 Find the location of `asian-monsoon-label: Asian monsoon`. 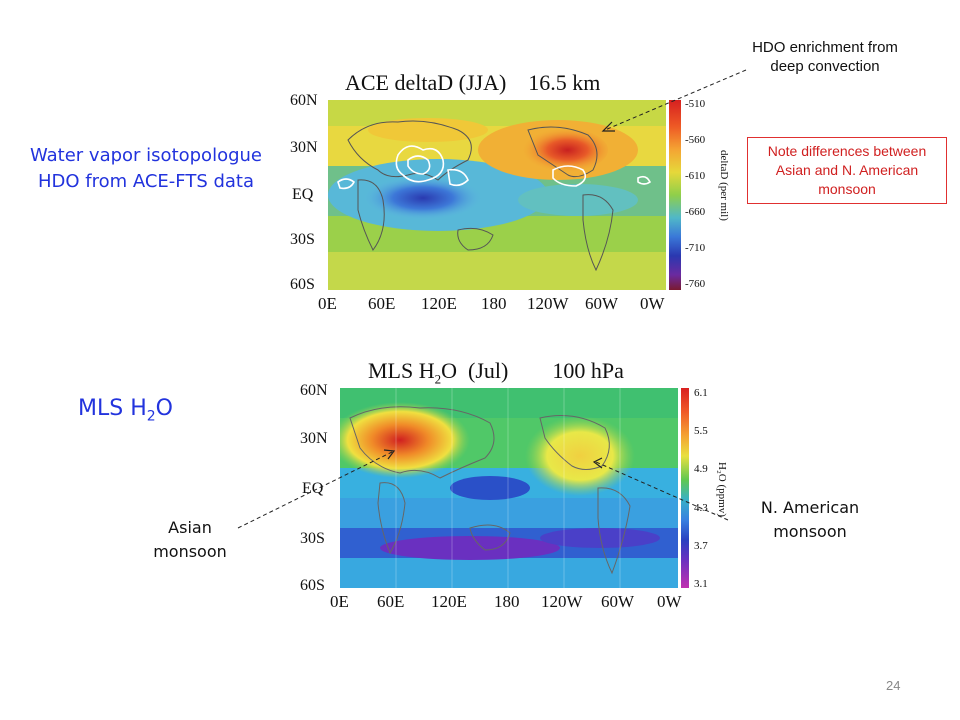

asian-monsoon-label: Asian monsoon is located at coordinates (190, 539).